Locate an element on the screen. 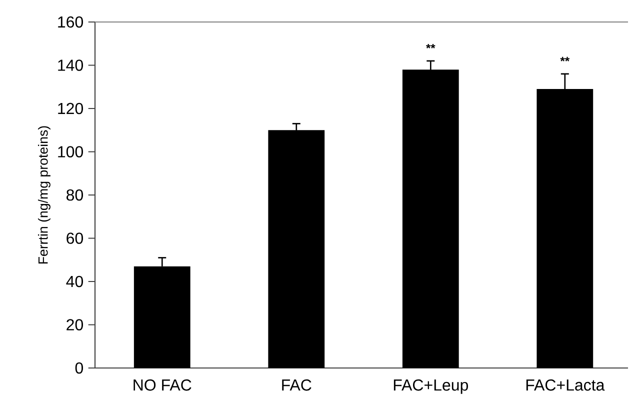 The height and width of the screenshot is (407, 631). y-tick-label: 0 is located at coordinates (79, 368).